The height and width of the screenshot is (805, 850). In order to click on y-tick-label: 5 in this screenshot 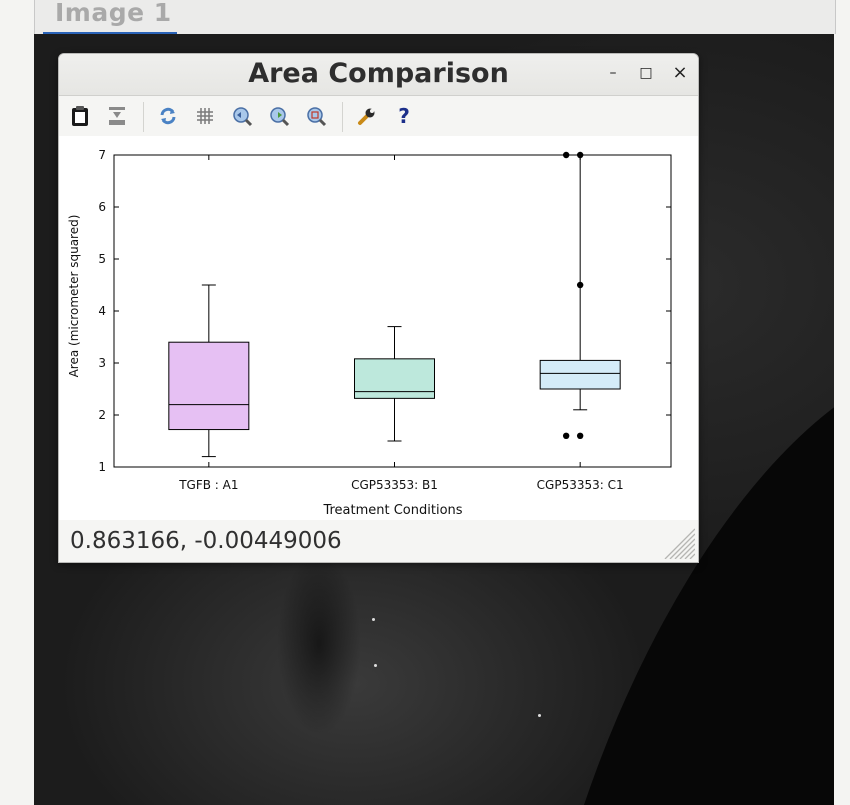, I will do `click(102, 259)`.